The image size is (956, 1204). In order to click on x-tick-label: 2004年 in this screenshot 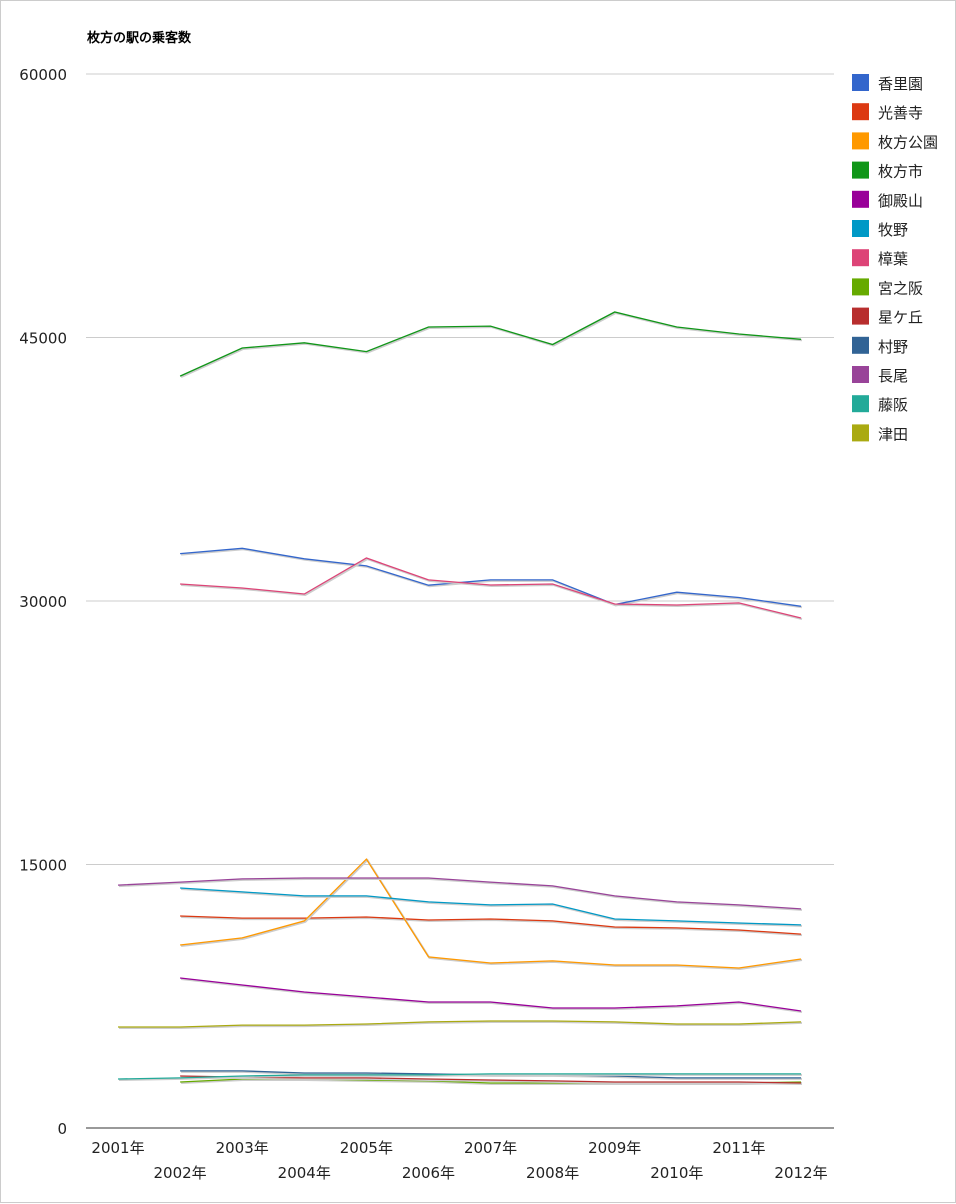, I will do `click(304, 1173)`.